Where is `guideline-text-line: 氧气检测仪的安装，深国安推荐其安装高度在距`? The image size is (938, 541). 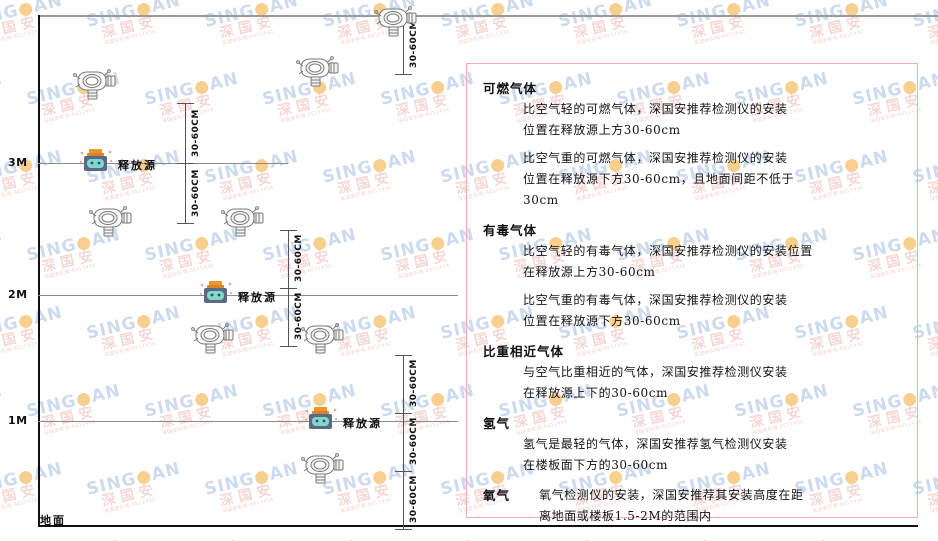 guideline-text-line: 氧气检测仪的安装，深国安推荐其安装高度在距 is located at coordinates (671, 495).